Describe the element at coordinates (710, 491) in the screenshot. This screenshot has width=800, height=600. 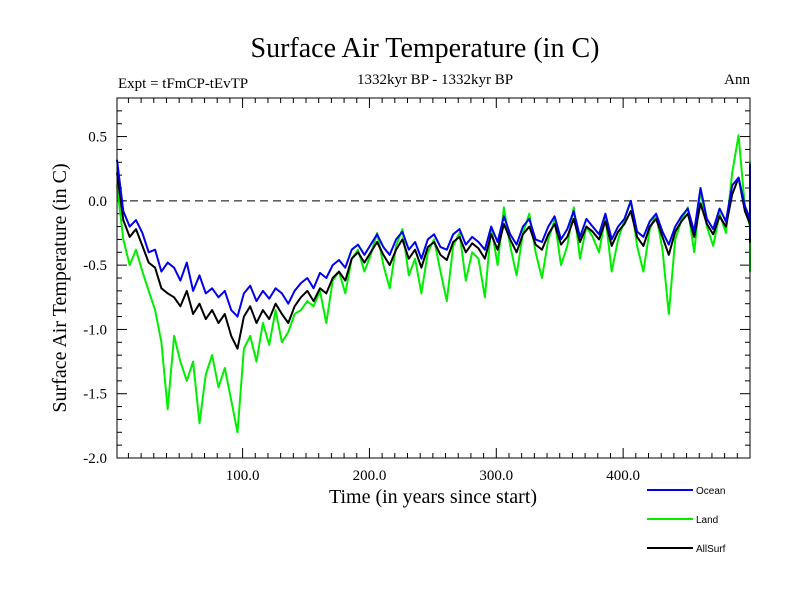
I see `legend-label-ocean: Ocean` at that location.